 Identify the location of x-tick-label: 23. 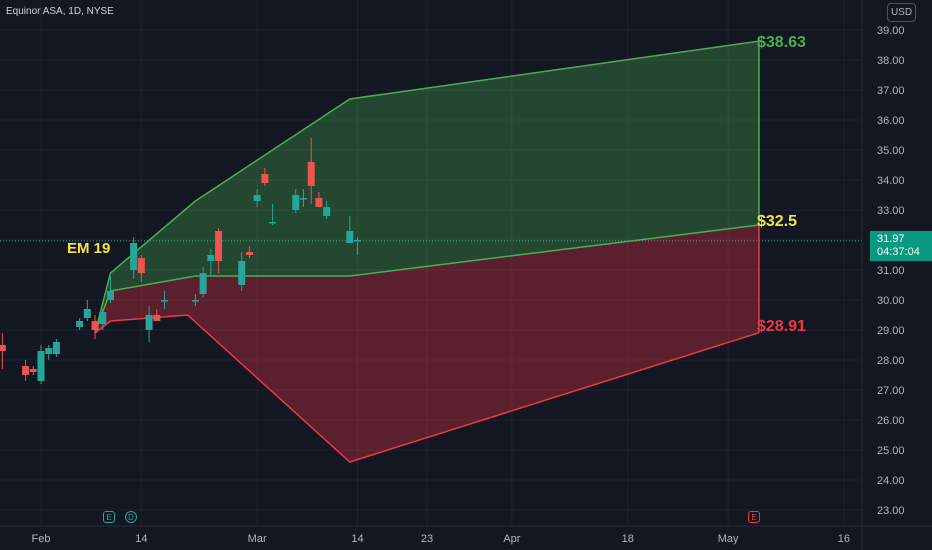
(427, 539).